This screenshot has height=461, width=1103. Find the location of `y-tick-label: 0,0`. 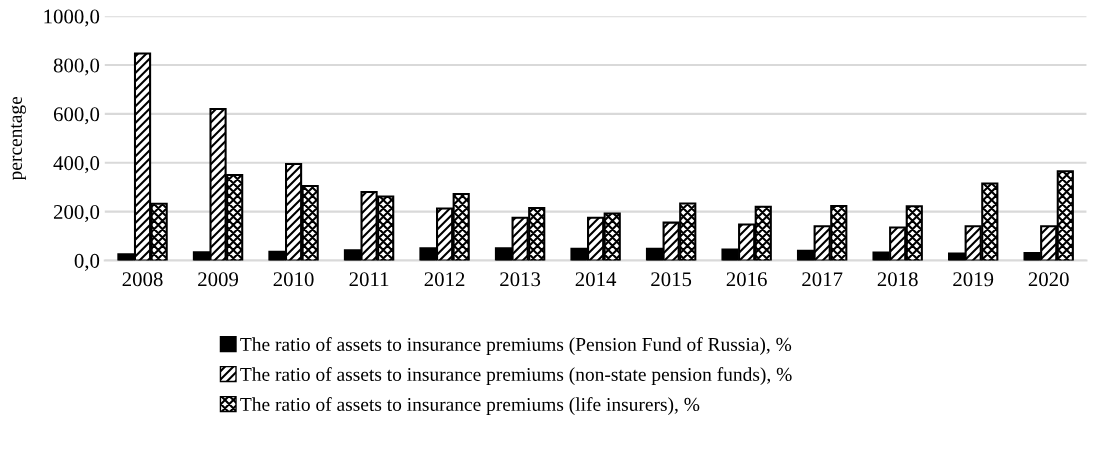

y-tick-label: 0,0 is located at coordinates (87, 262).